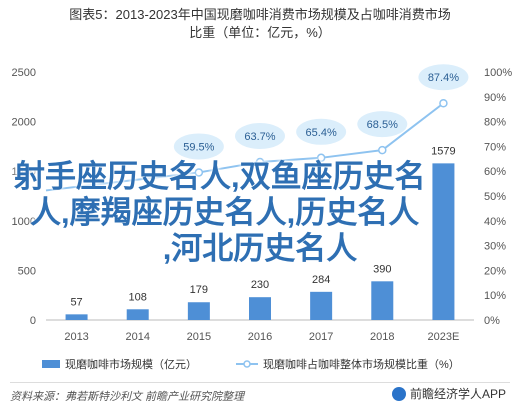 The height and width of the screenshot is (416, 520). What do you see at coordinates (260, 14) in the screenshot?
I see `chart-title-line1: 图表5：2013-2023年中国现磨咖啡消费市场规模及占咖啡消费市场` at bounding box center [260, 14].